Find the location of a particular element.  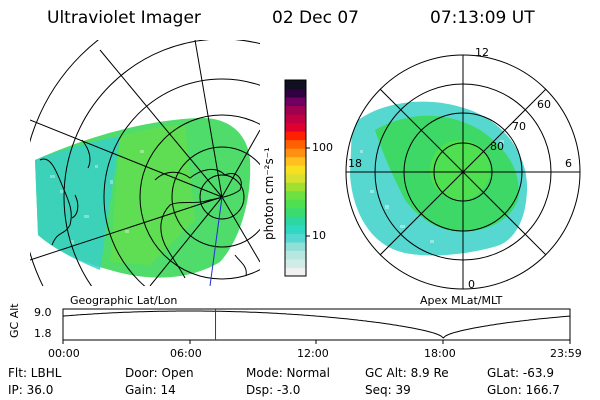

colorbar-tick-100: 100 is located at coordinates (322, 147).